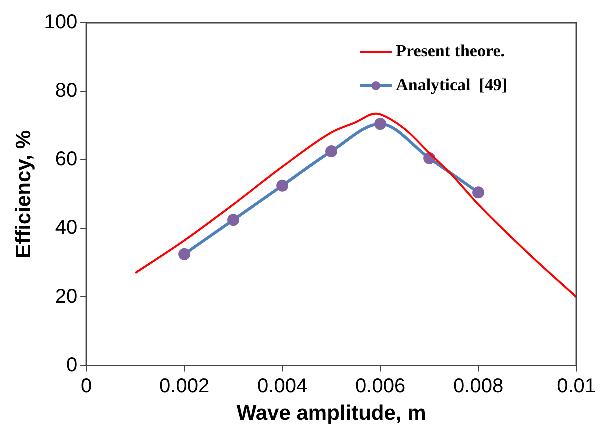 The height and width of the screenshot is (435, 607). Describe the element at coordinates (576, 386) in the screenshot. I see `x-tick-label: 0.01` at that location.